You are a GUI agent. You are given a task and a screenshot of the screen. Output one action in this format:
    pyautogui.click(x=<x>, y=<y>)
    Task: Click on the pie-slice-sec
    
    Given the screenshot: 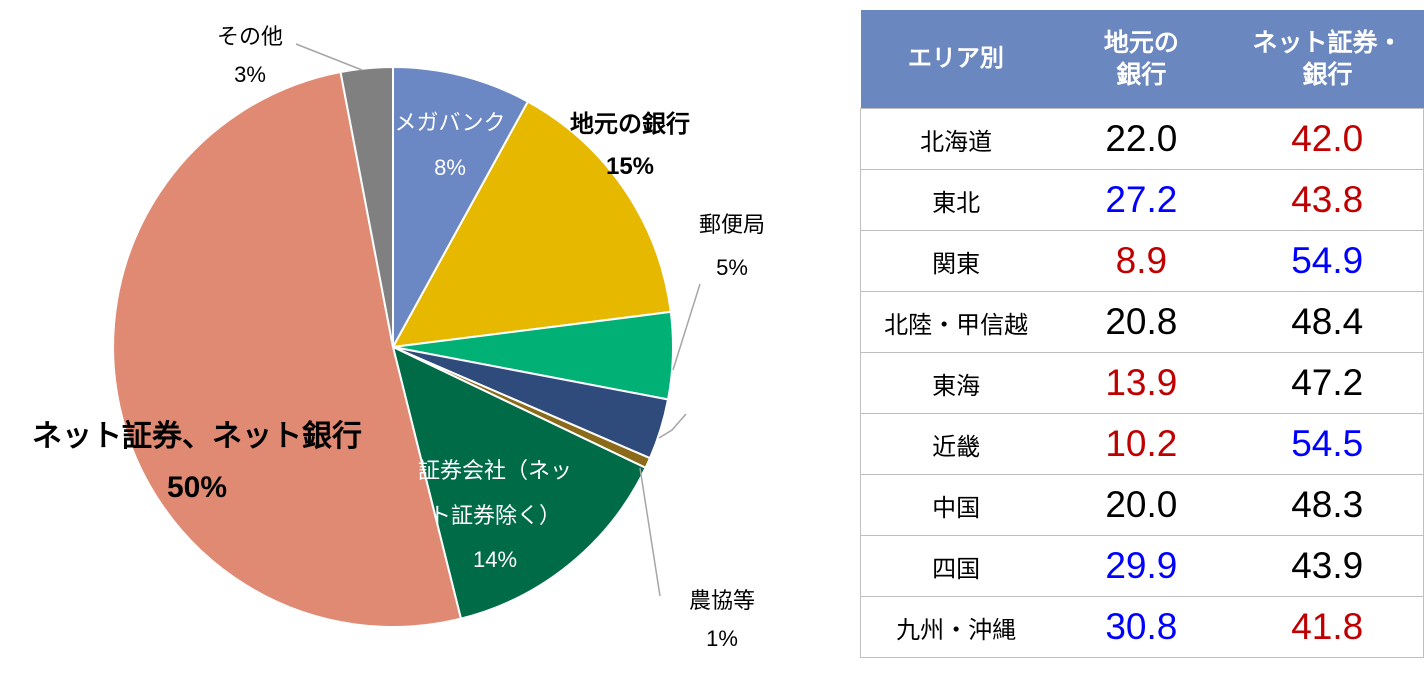 What is the action you would take?
    pyautogui.click(x=519, y=482)
    